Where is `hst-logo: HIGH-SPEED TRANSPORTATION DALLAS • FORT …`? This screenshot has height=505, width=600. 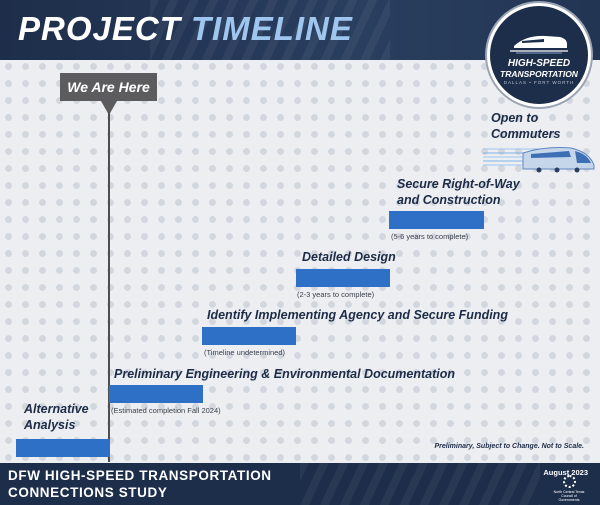
hst-logo: HIGH-SPEED TRANSPORTATION DALLAS • FORT … is located at coordinates (539, 55).